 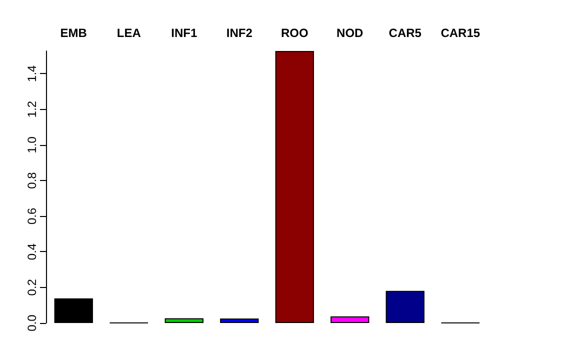 I want to click on x-tick-label: INF2, so click(x=239, y=33).